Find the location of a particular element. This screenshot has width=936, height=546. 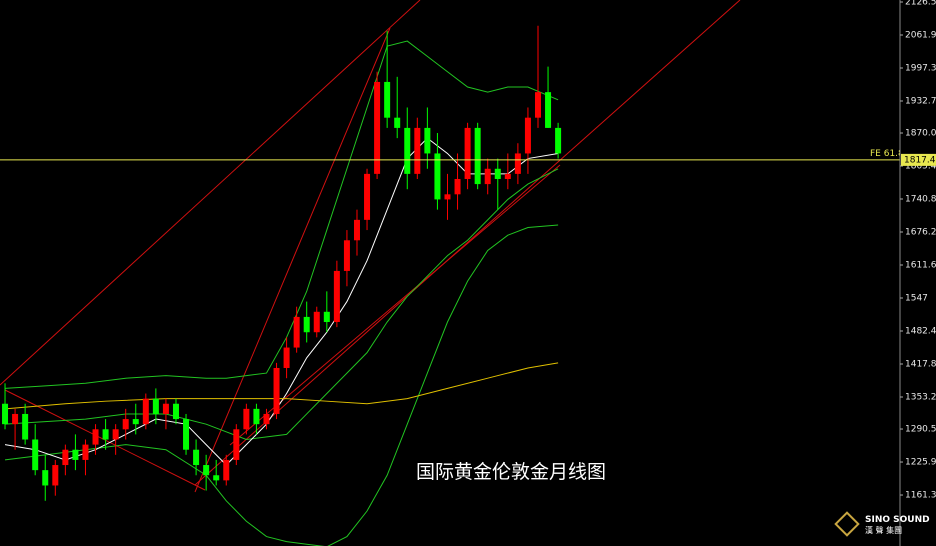

y-tick-label: 1932.7 is located at coordinates (920, 101).